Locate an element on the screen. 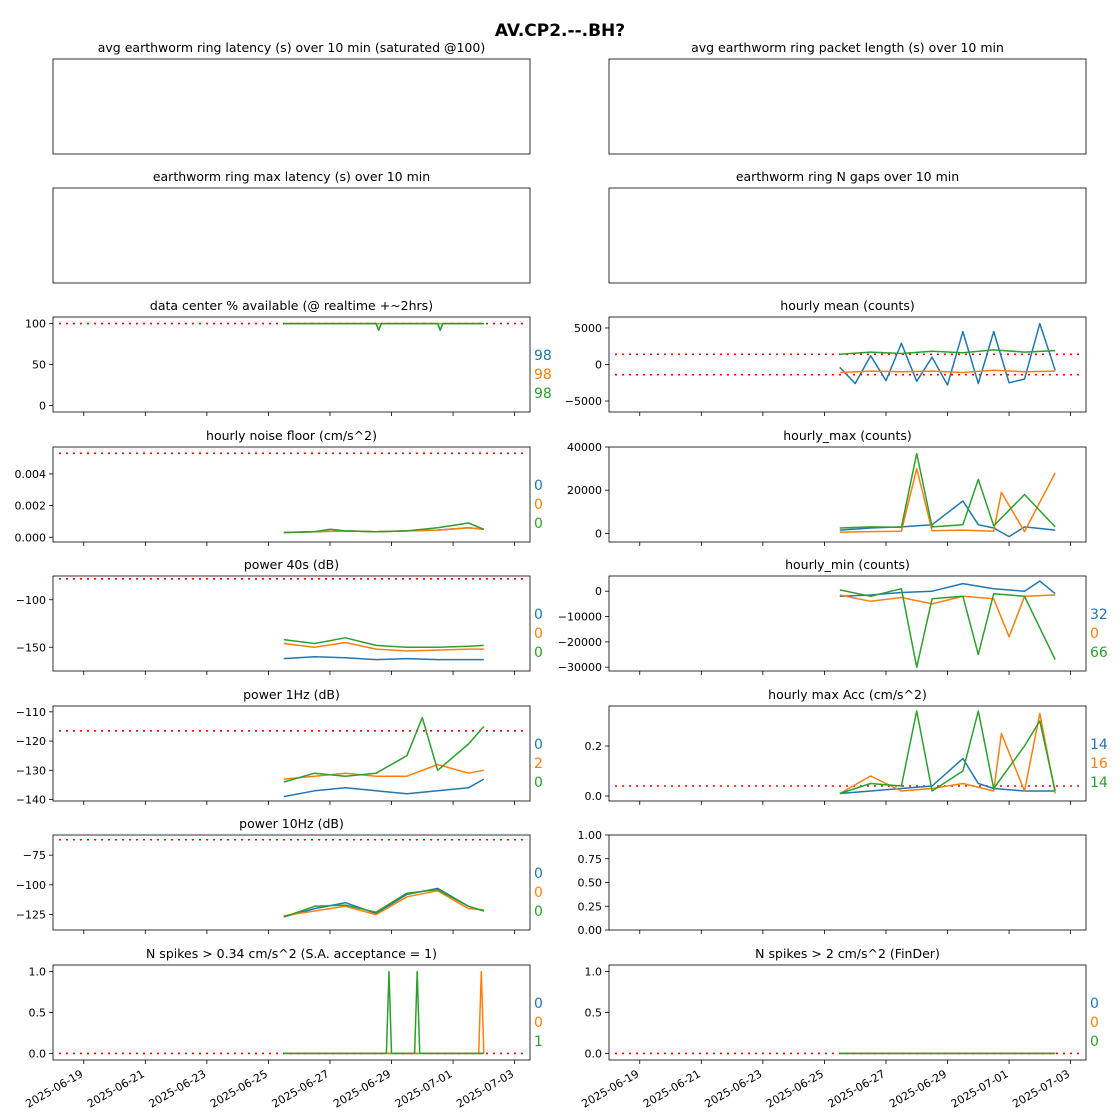 The image size is (1120, 1120). y-tick-label: 0.75 is located at coordinates (590, 859).